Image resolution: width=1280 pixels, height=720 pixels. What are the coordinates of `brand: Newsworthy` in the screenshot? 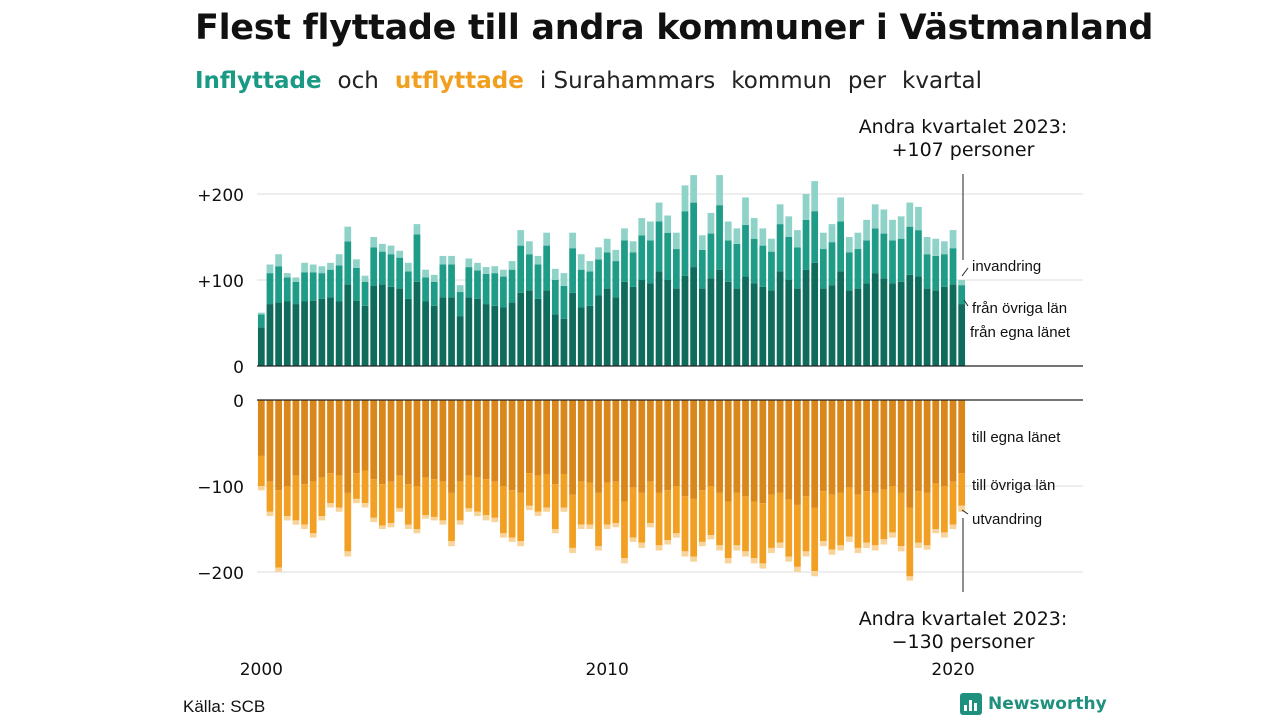 It's located at (1033, 704).